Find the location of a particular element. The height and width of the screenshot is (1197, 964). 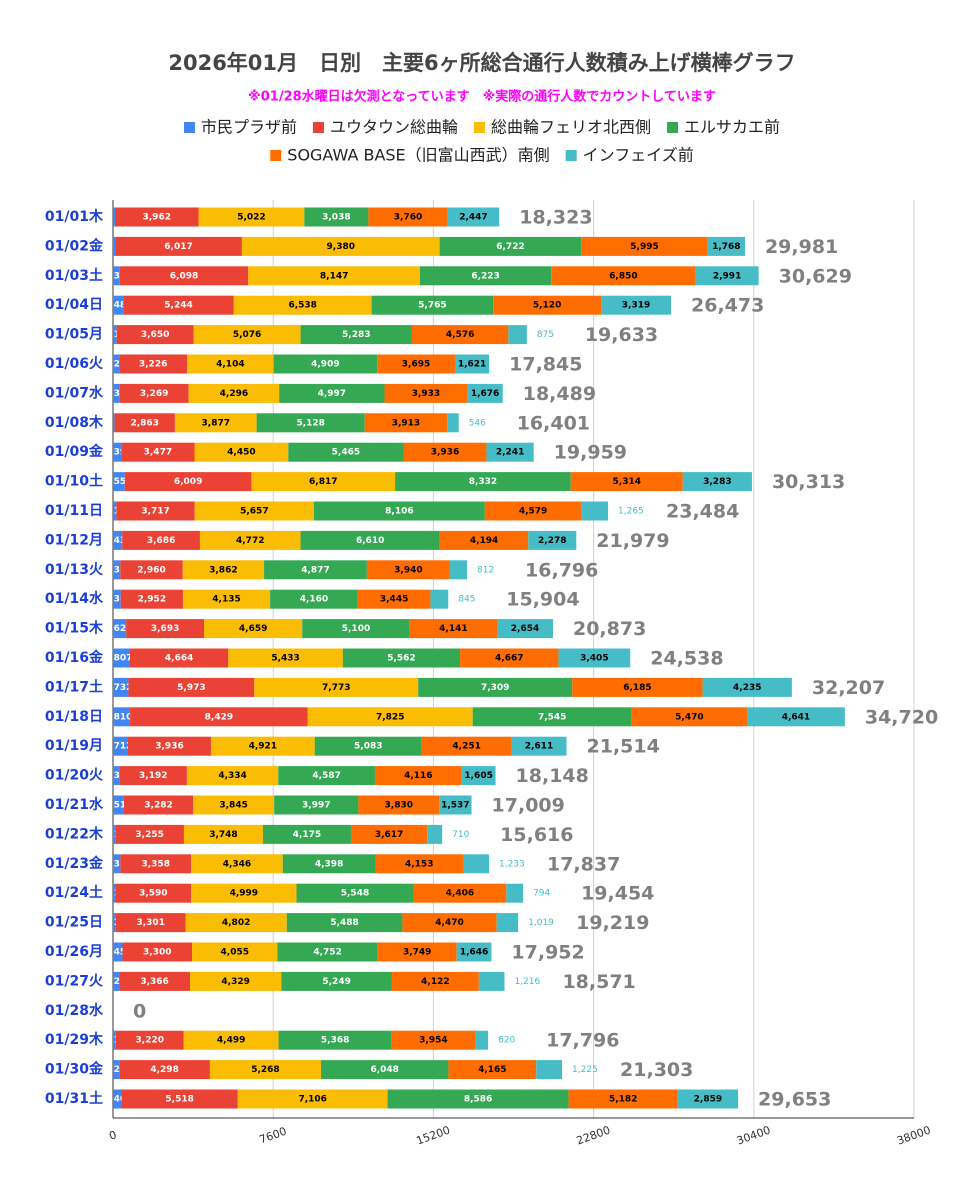

data-label: 3,590 is located at coordinates (153, 894).